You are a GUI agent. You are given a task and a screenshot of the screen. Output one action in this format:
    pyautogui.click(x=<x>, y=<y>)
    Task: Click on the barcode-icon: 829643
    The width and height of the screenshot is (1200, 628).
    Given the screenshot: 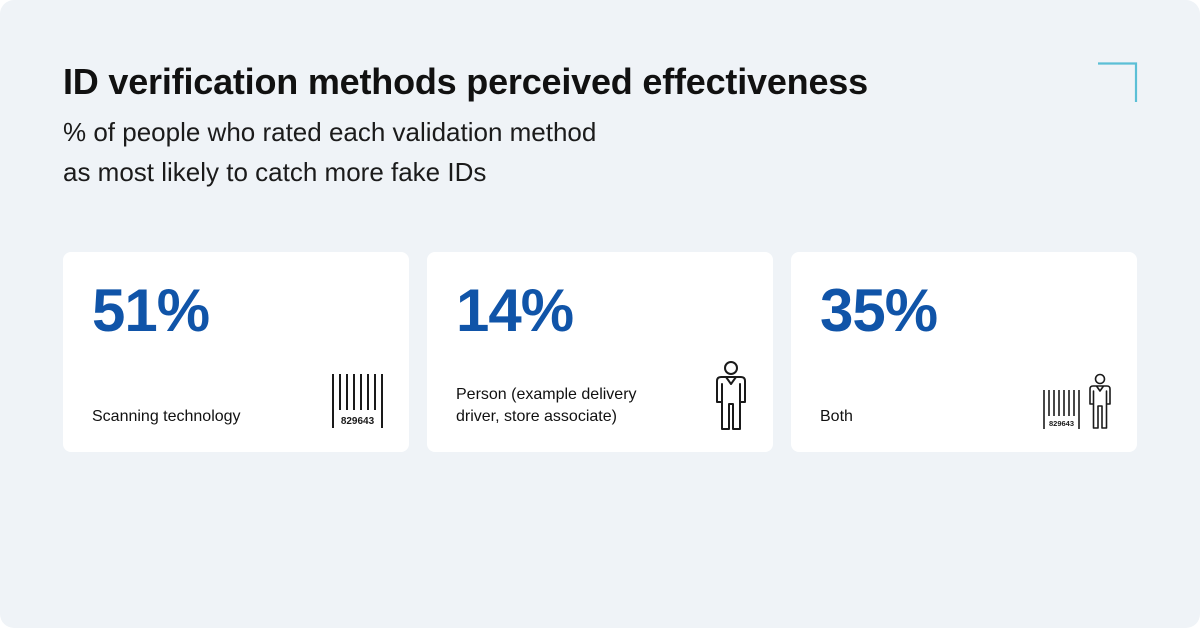 What is the action you would take?
    pyautogui.click(x=357, y=401)
    